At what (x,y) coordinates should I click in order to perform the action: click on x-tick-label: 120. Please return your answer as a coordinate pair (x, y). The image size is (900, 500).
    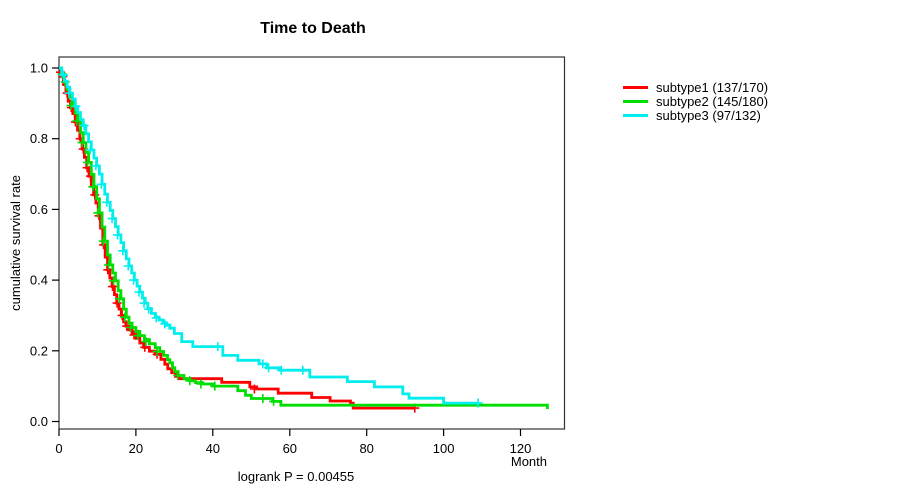
    Looking at the image, I should click on (521, 448).